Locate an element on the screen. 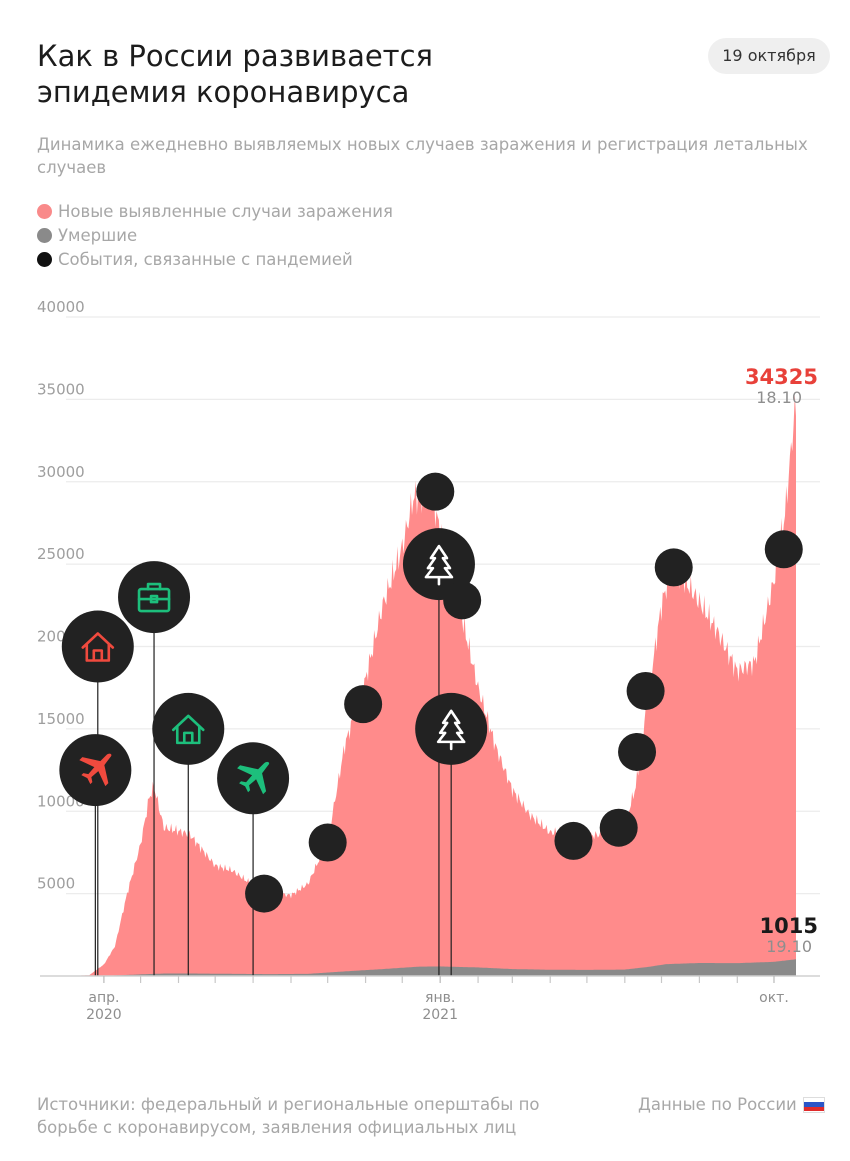  latest-deaths-value: 1015 is located at coordinates (789, 926).